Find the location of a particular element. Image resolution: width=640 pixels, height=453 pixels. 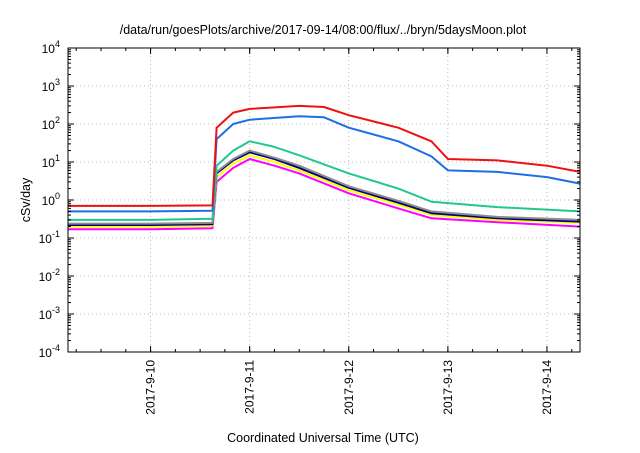

y-tick-label: 10³ is located at coordinates (51, 85).